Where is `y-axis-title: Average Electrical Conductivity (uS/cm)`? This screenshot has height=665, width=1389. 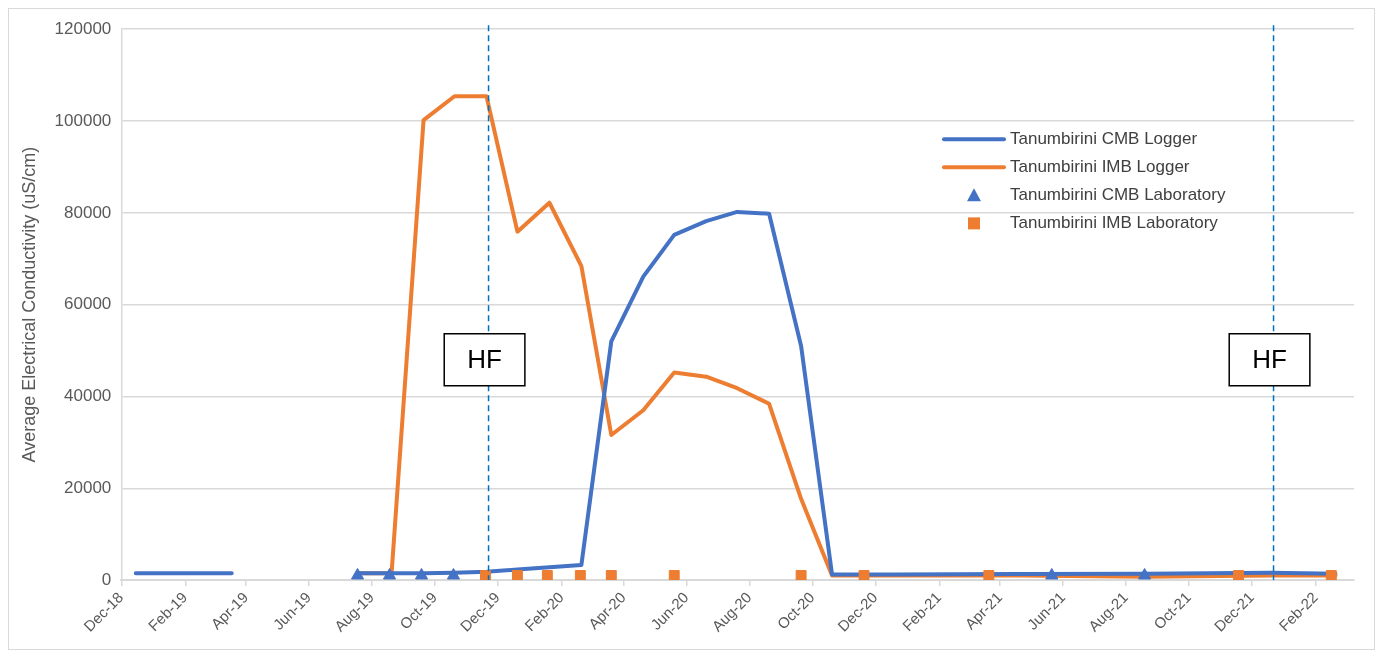 y-axis-title: Average Electrical Conductivity (uS/cm) is located at coordinates (28, 304).